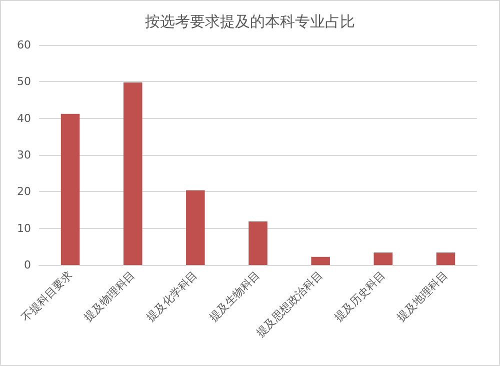 Image resolution: width=500 pixels, height=366 pixels. Describe the element at coordinates (234, 296) in the screenshot. I see `x-tick-label: 提及生物科目` at that location.